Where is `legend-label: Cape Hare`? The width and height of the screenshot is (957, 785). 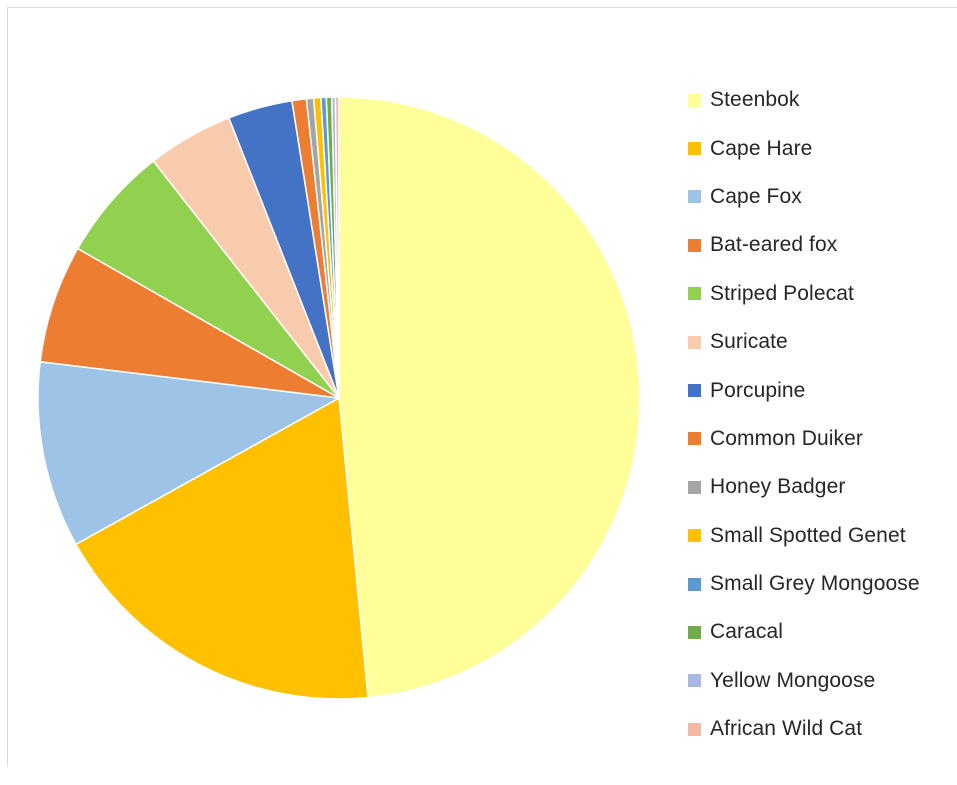
legend-label: Cape Hare is located at coordinates (761, 148).